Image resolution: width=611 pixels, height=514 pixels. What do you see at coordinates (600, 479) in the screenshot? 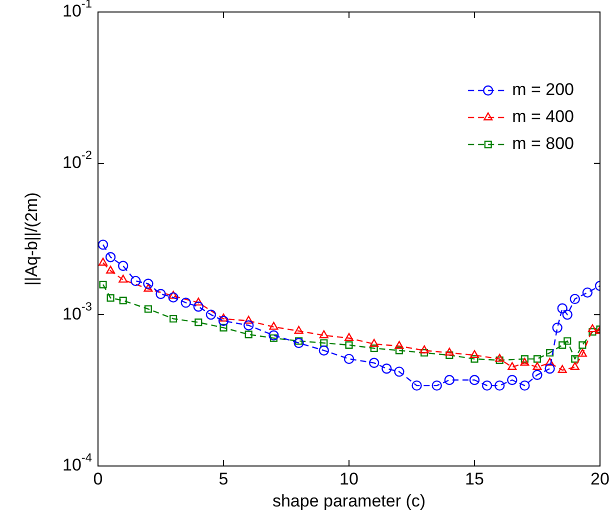
I see `x-tick-label: 20` at bounding box center [600, 479].